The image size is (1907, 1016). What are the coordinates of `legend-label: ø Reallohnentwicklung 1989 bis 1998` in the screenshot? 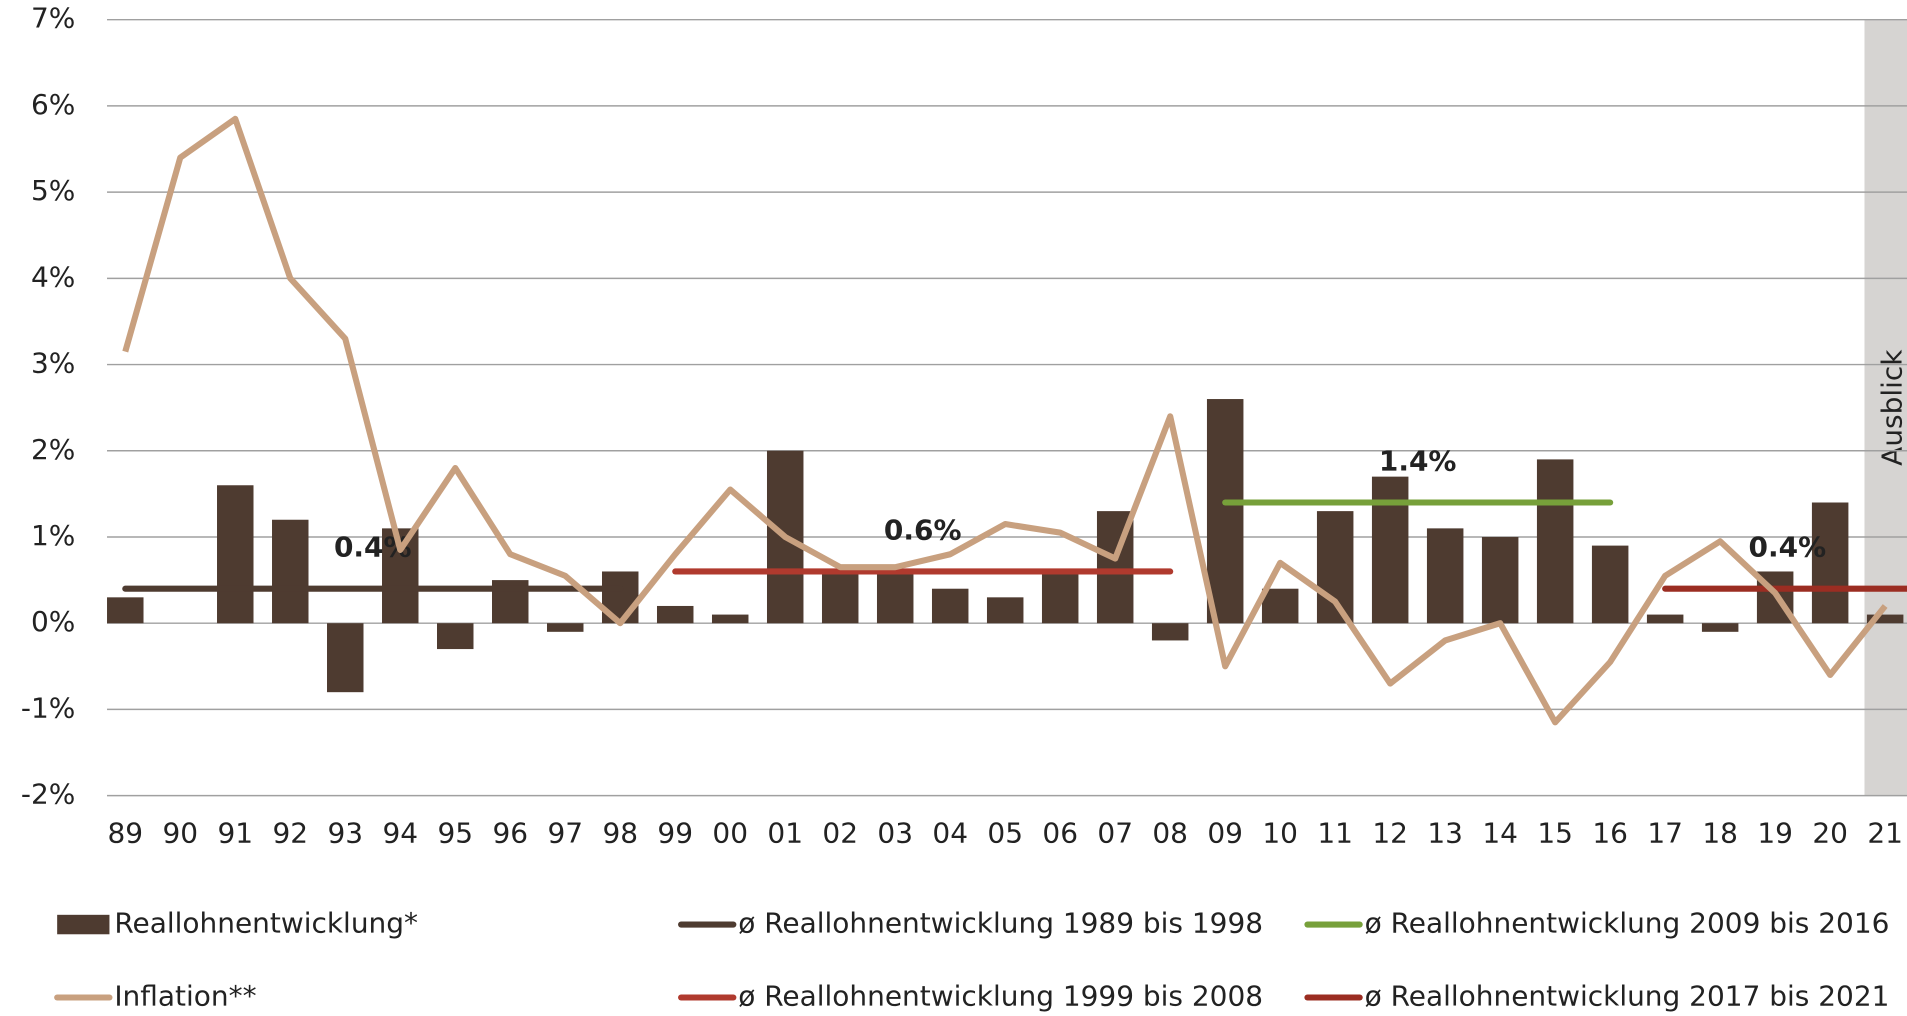 It's located at (1000, 923).